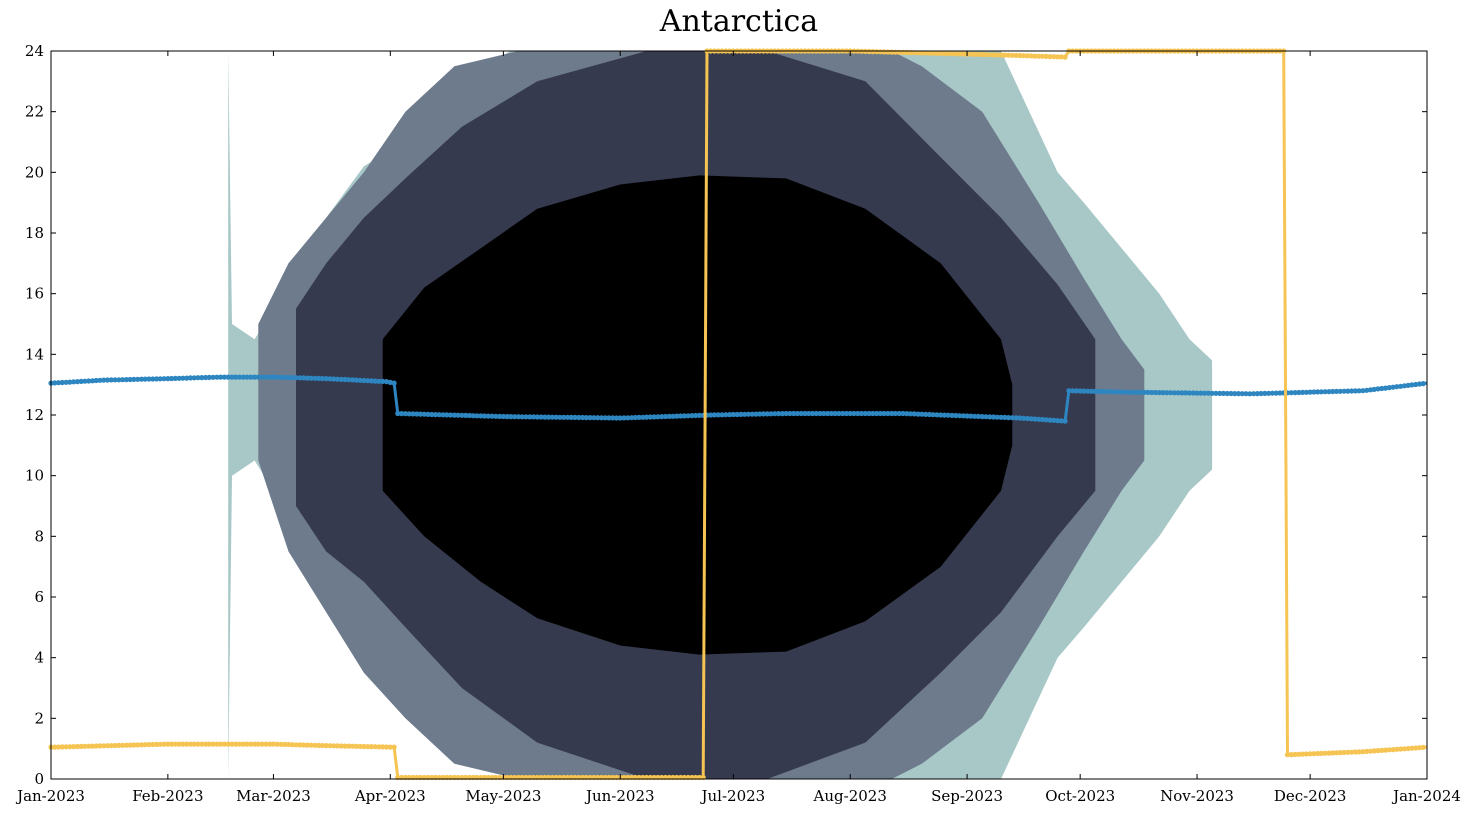 The height and width of the screenshot is (815, 1478). I want to click on x-tick-label: Jan-2023, so click(50, 796).